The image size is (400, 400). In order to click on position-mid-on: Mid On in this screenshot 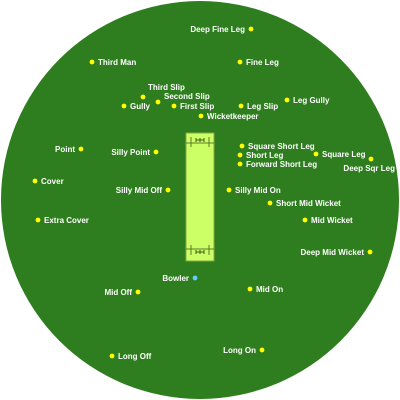, I will do `click(265, 289)`.